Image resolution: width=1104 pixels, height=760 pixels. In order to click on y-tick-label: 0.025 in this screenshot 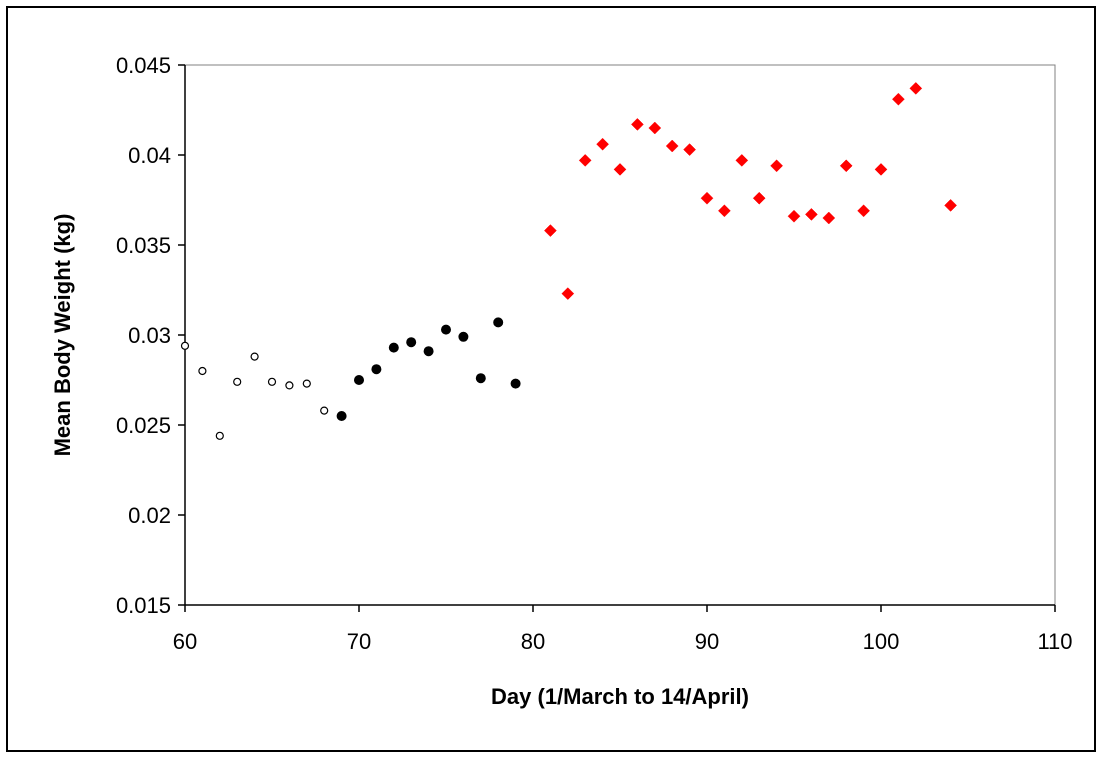, I will do `click(143, 425)`.